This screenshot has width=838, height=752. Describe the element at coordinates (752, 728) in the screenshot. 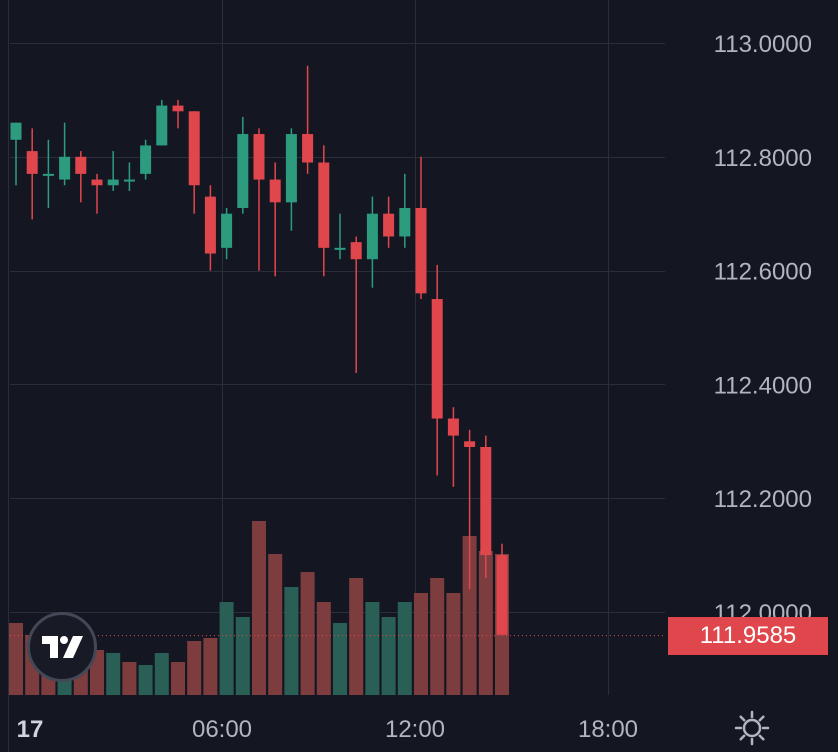

I see `gear-icon` at that location.